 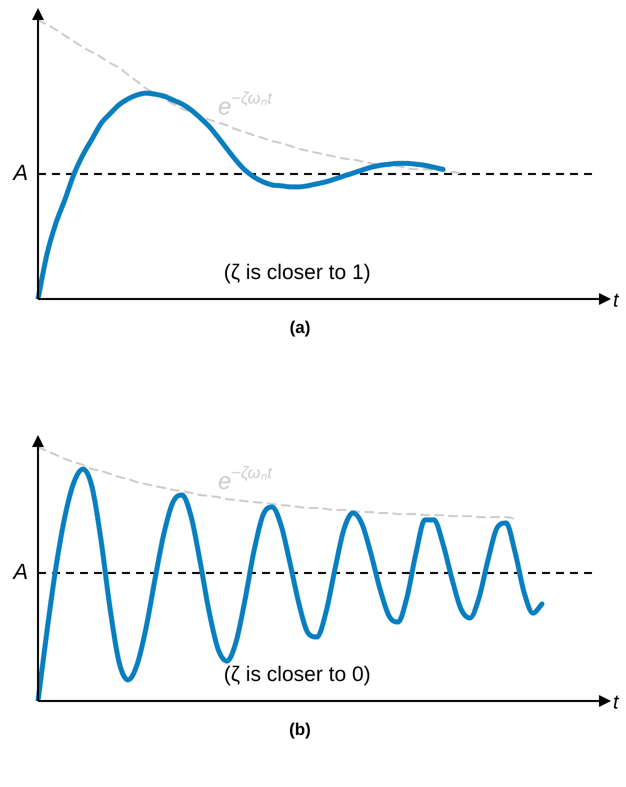 What do you see at coordinates (297, 272) in the screenshot?
I see `annotation: (ζ is closer to 1)` at bounding box center [297, 272].